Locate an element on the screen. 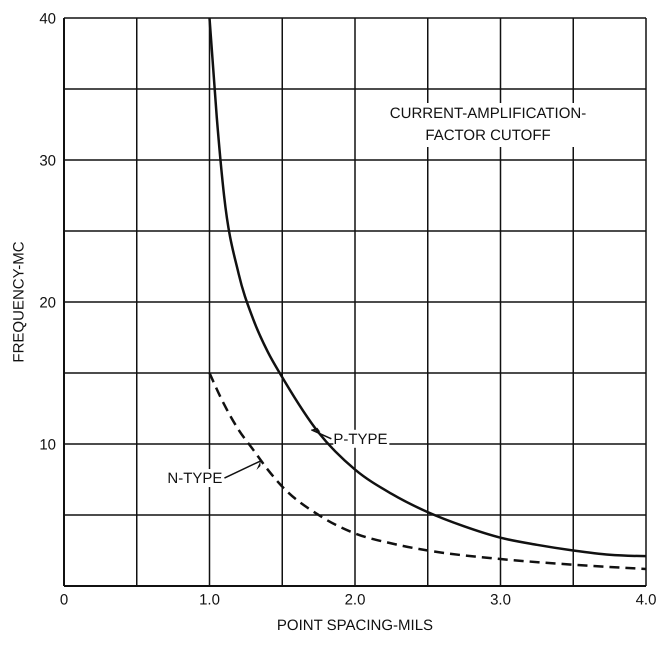  annotation: P-TYPE is located at coordinates (360, 439).